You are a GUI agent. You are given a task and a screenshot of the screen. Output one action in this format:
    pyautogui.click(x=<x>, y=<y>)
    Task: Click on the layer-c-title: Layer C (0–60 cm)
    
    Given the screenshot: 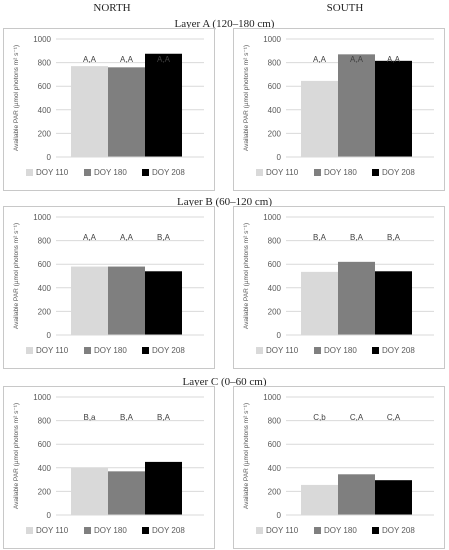 What is the action you would take?
    pyautogui.click(x=224, y=382)
    